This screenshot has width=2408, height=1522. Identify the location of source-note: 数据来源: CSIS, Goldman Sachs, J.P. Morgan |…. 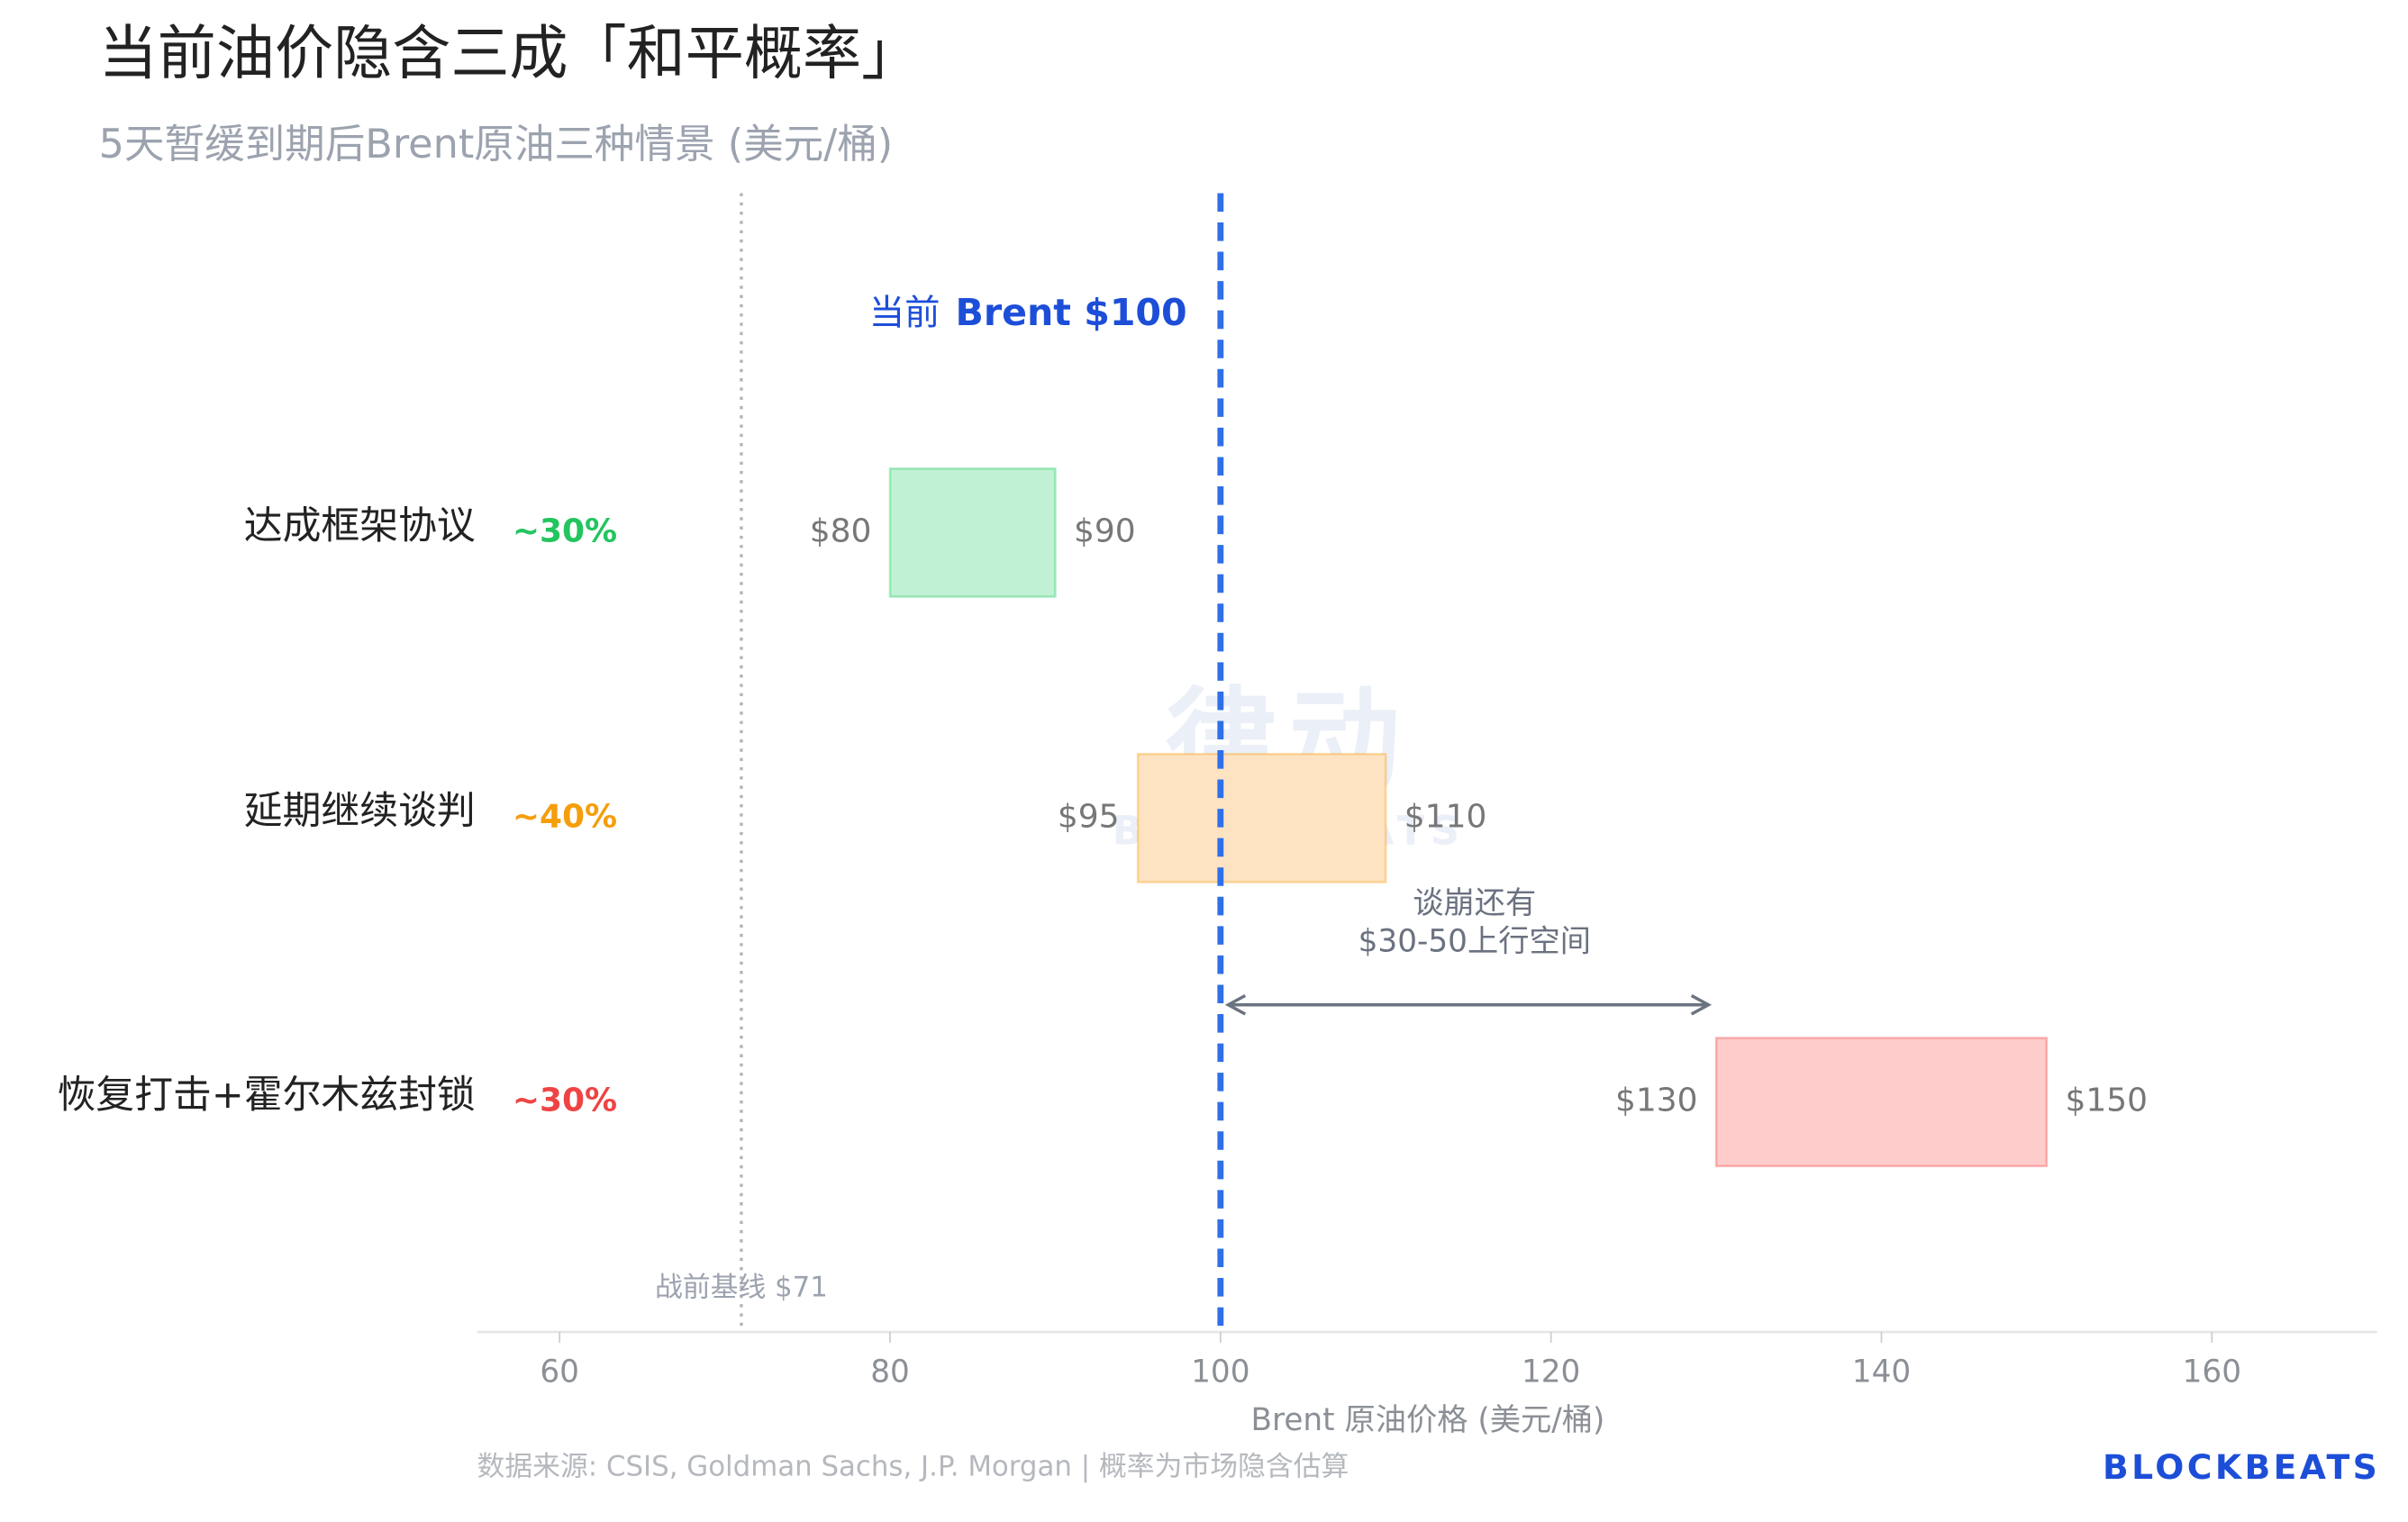
(913, 1466).